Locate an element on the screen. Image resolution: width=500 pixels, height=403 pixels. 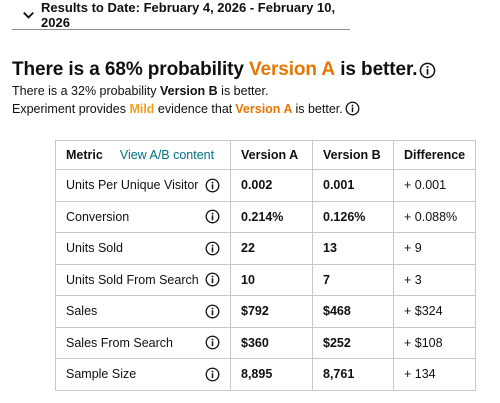
view-ab-content-link: View A/B content is located at coordinates (167, 155).